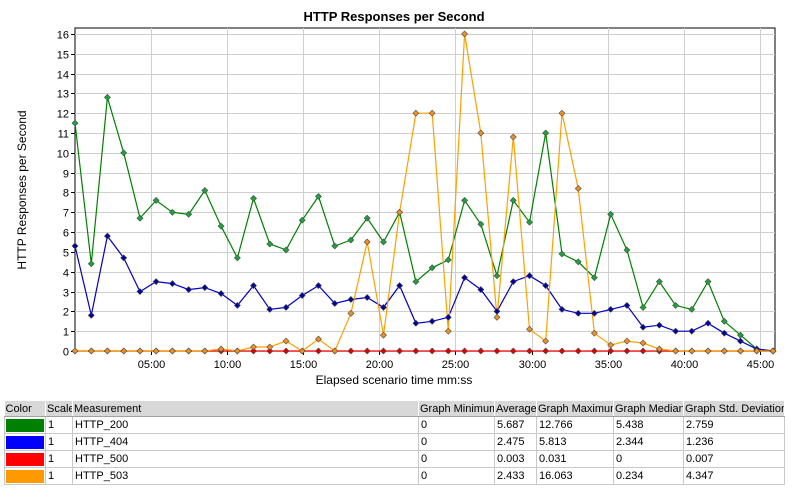 The width and height of the screenshot is (798, 491). What do you see at coordinates (245, 409) in the screenshot?
I see `header-measurement: Measurement` at bounding box center [245, 409].